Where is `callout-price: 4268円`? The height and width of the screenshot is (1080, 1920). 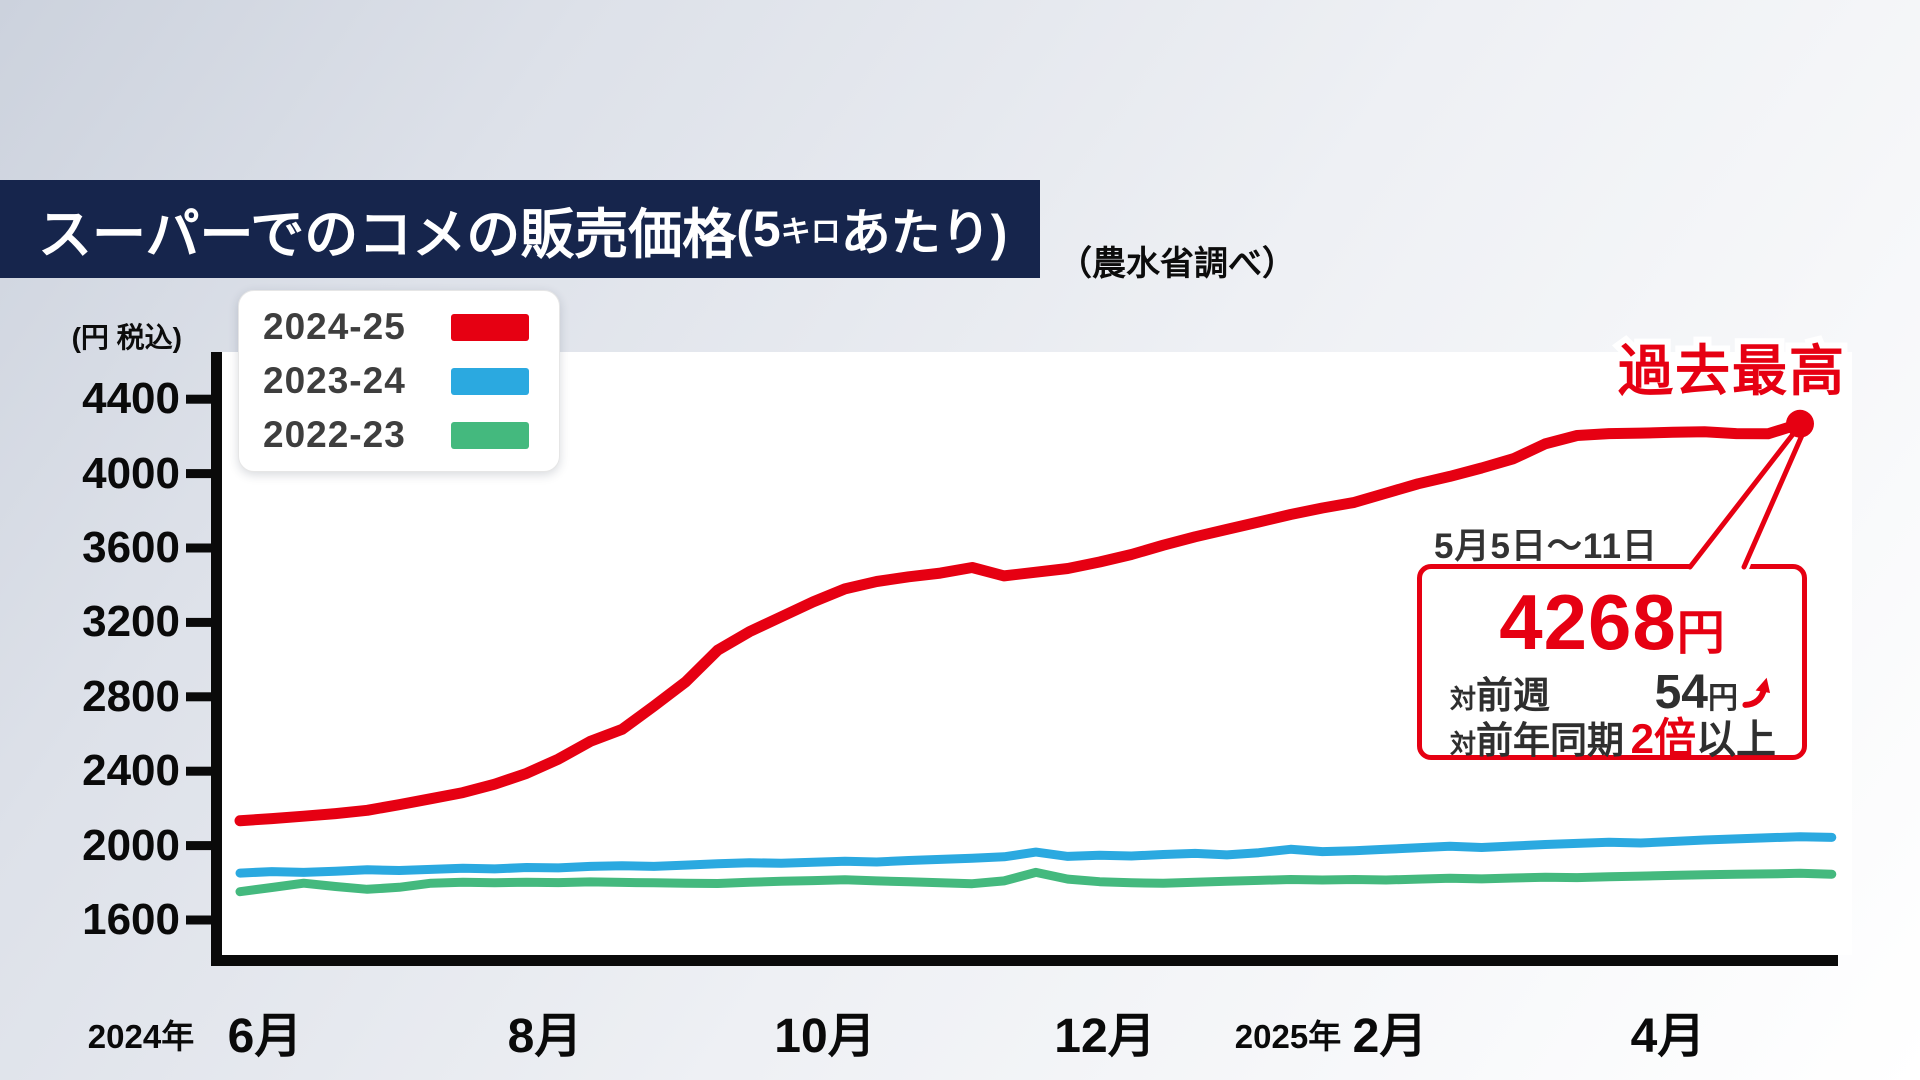
callout-price: 4268円 is located at coordinates (1612, 622).